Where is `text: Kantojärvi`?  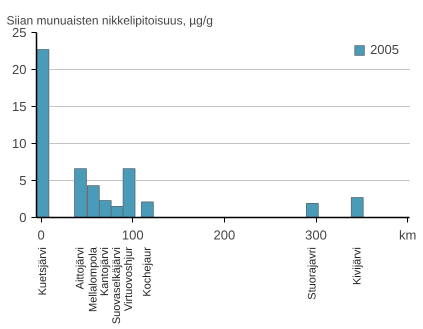 text: Kantojärvi is located at coordinates (105, 271).